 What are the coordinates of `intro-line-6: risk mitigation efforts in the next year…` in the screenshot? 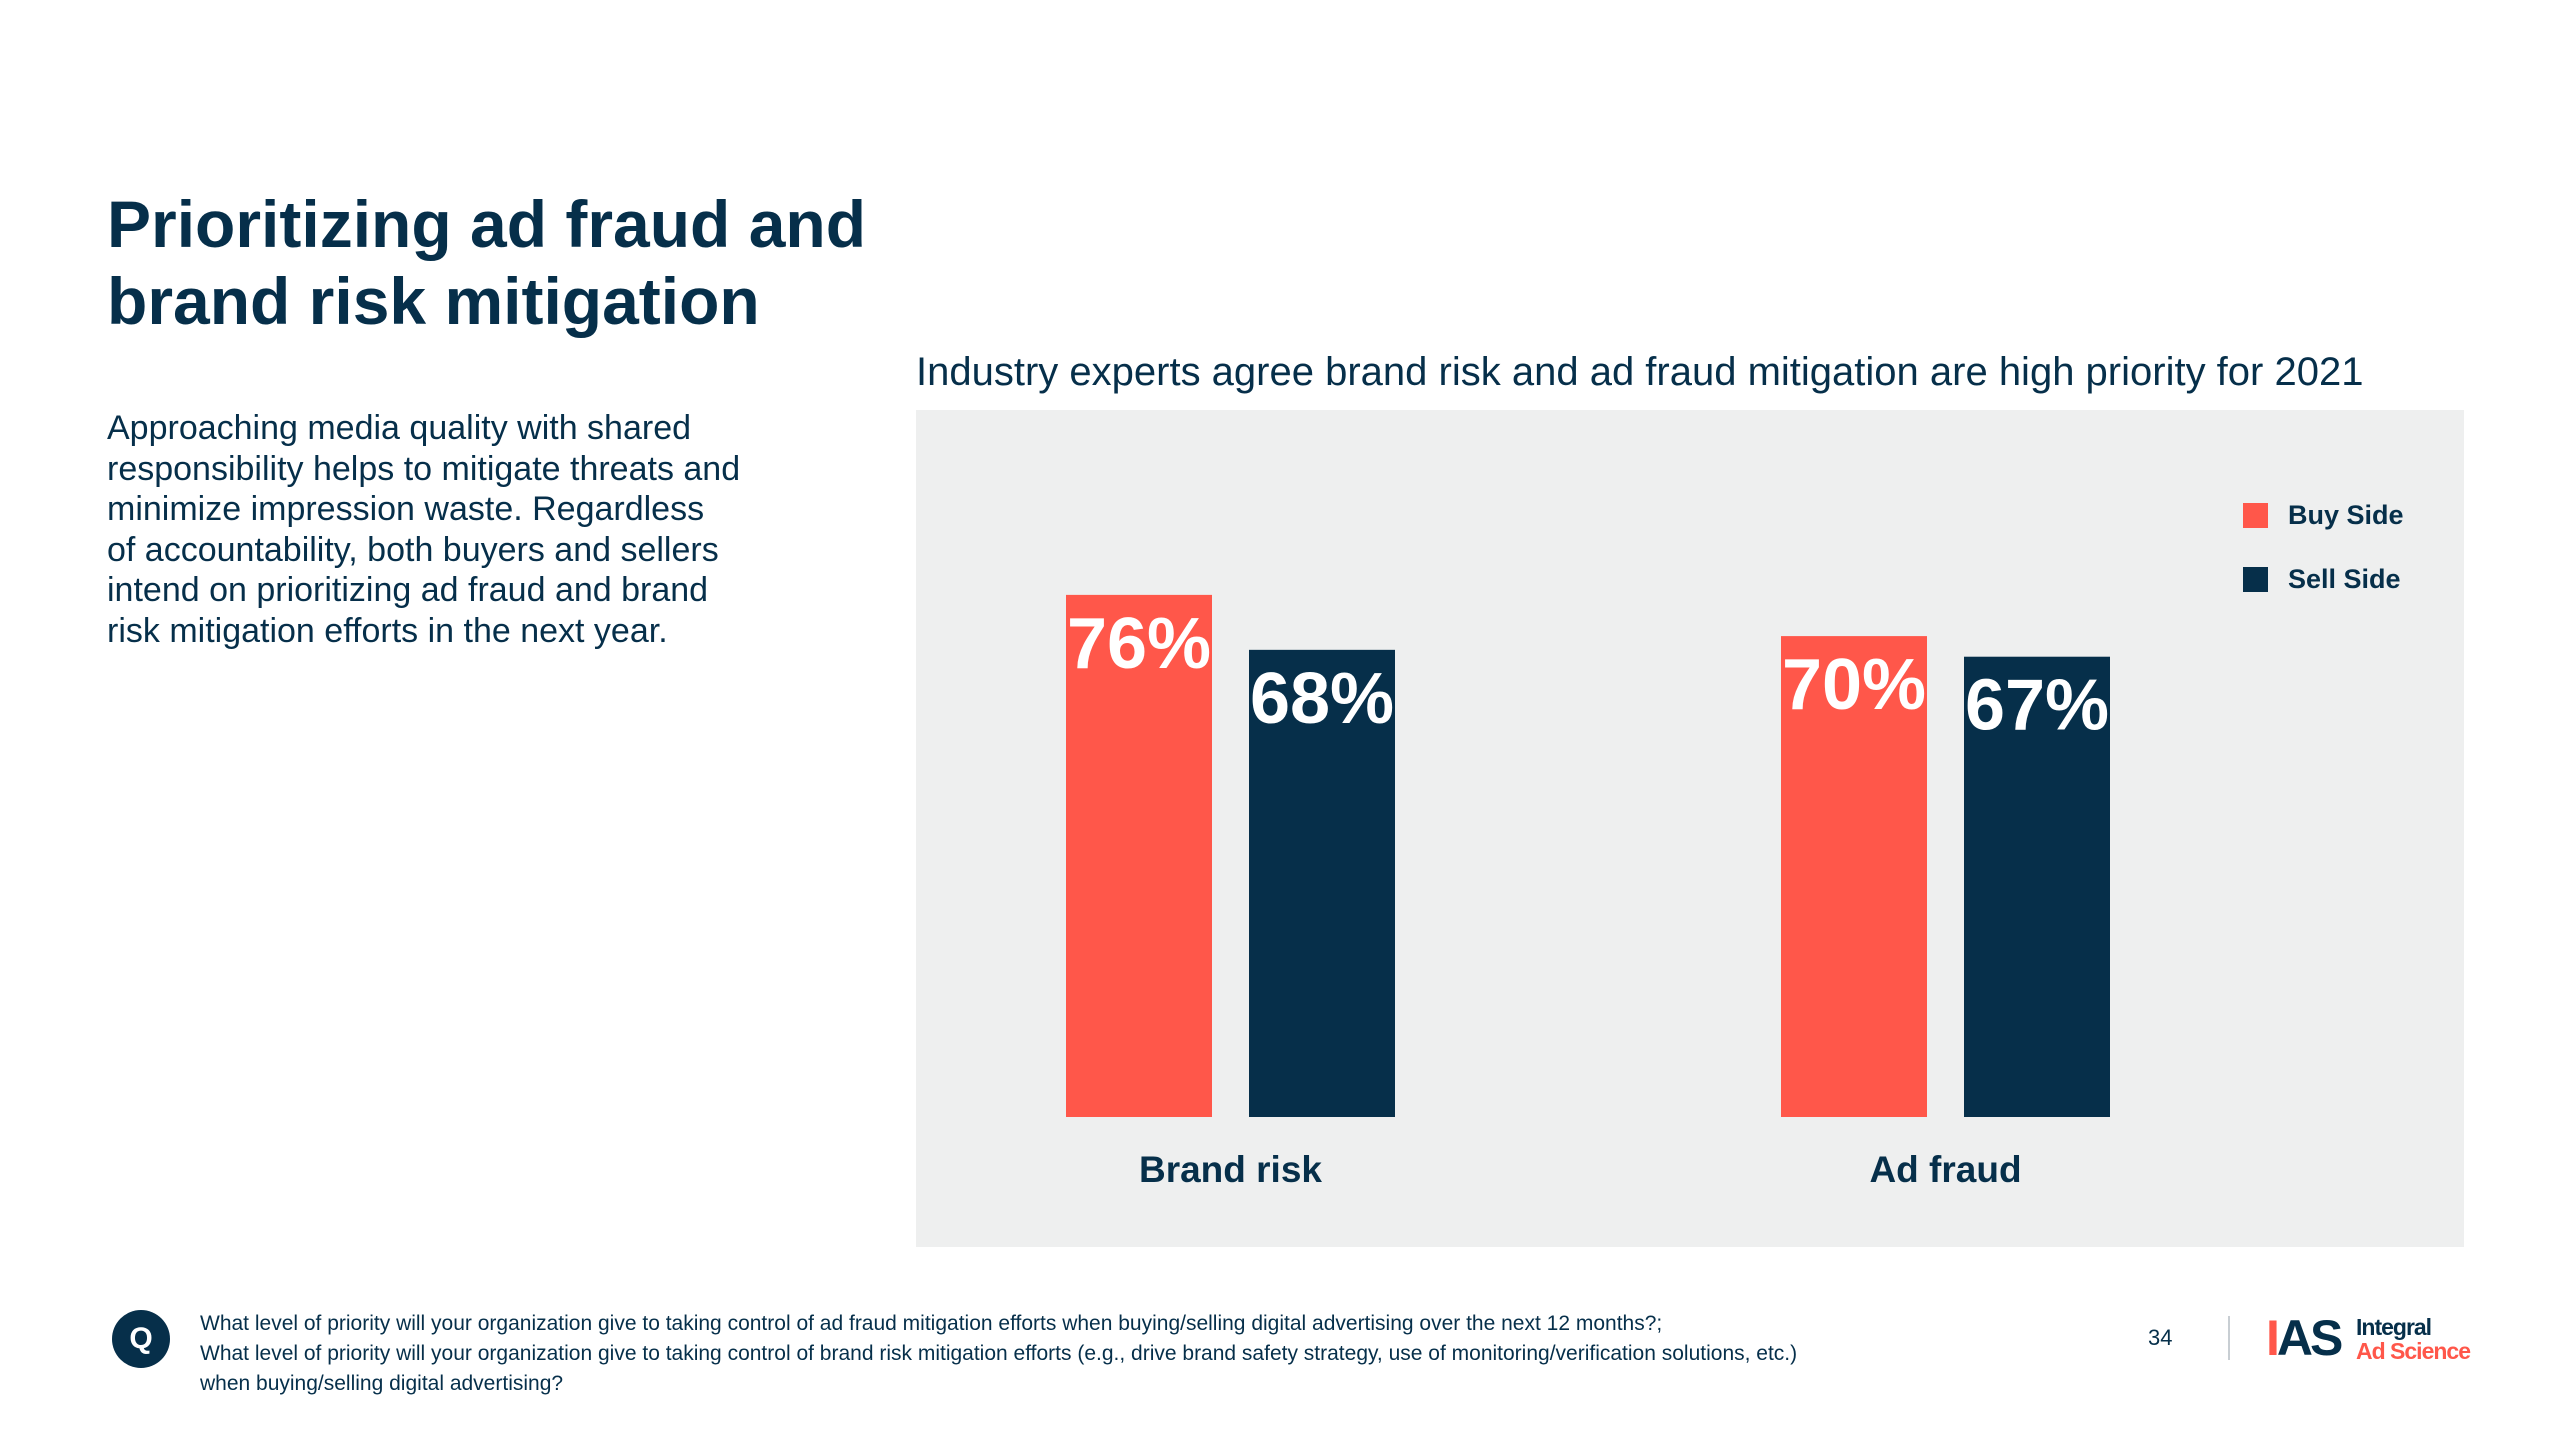 It's located at (387, 630).